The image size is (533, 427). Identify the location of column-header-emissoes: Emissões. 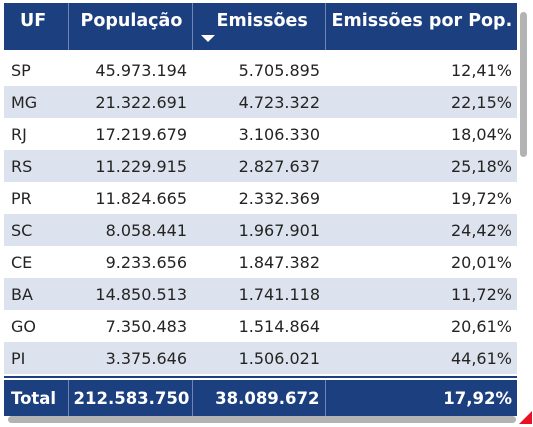
(258, 26).